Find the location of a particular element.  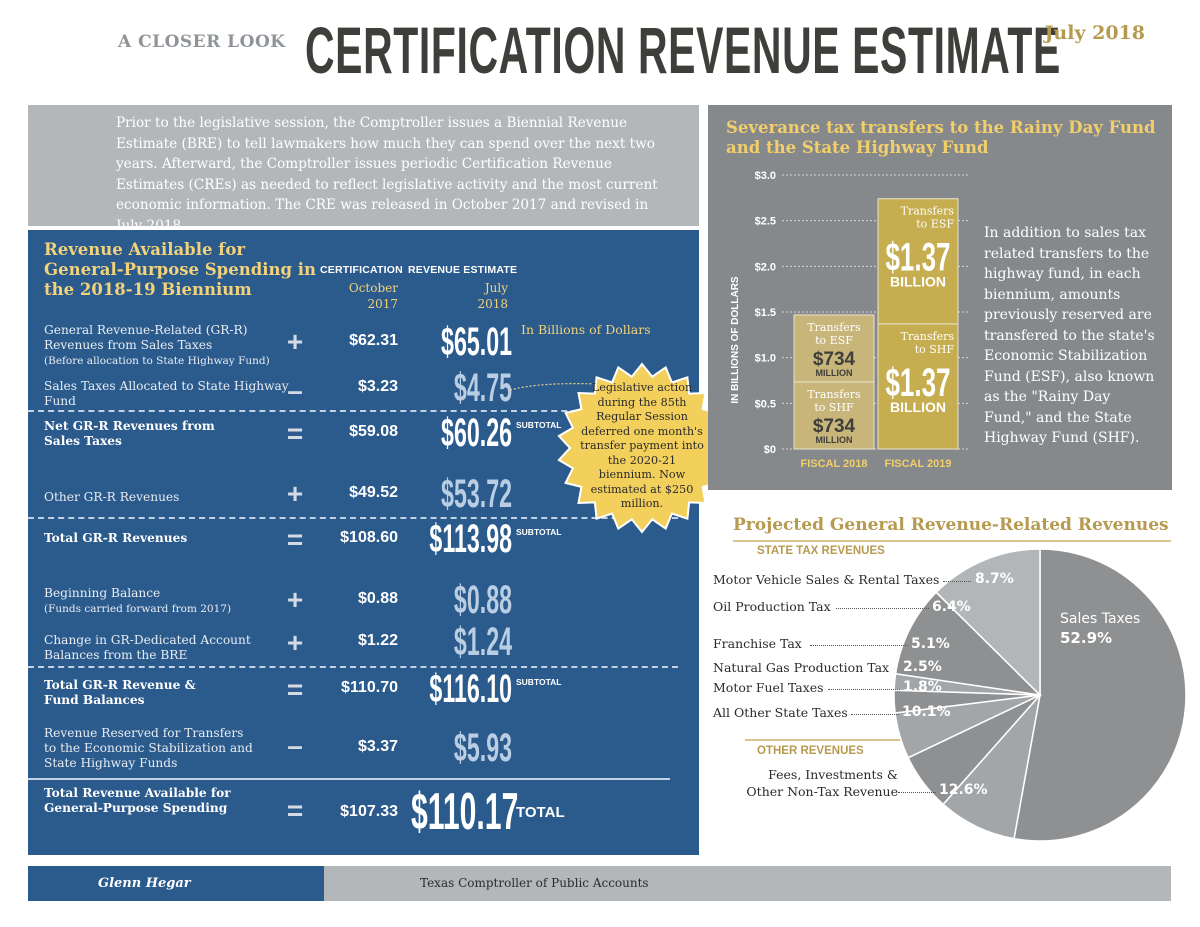

callout-line is located at coordinates (554, 387).